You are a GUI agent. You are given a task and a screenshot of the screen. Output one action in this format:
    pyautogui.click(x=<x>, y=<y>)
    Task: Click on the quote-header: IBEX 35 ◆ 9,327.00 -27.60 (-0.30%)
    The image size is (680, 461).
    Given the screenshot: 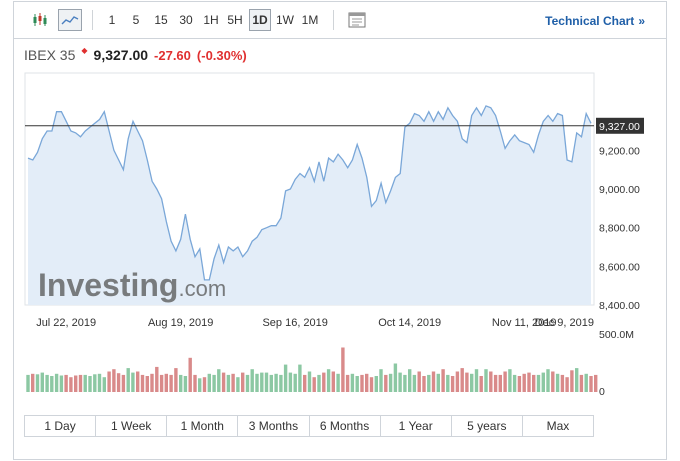 What is the action you would take?
    pyautogui.click(x=135, y=54)
    